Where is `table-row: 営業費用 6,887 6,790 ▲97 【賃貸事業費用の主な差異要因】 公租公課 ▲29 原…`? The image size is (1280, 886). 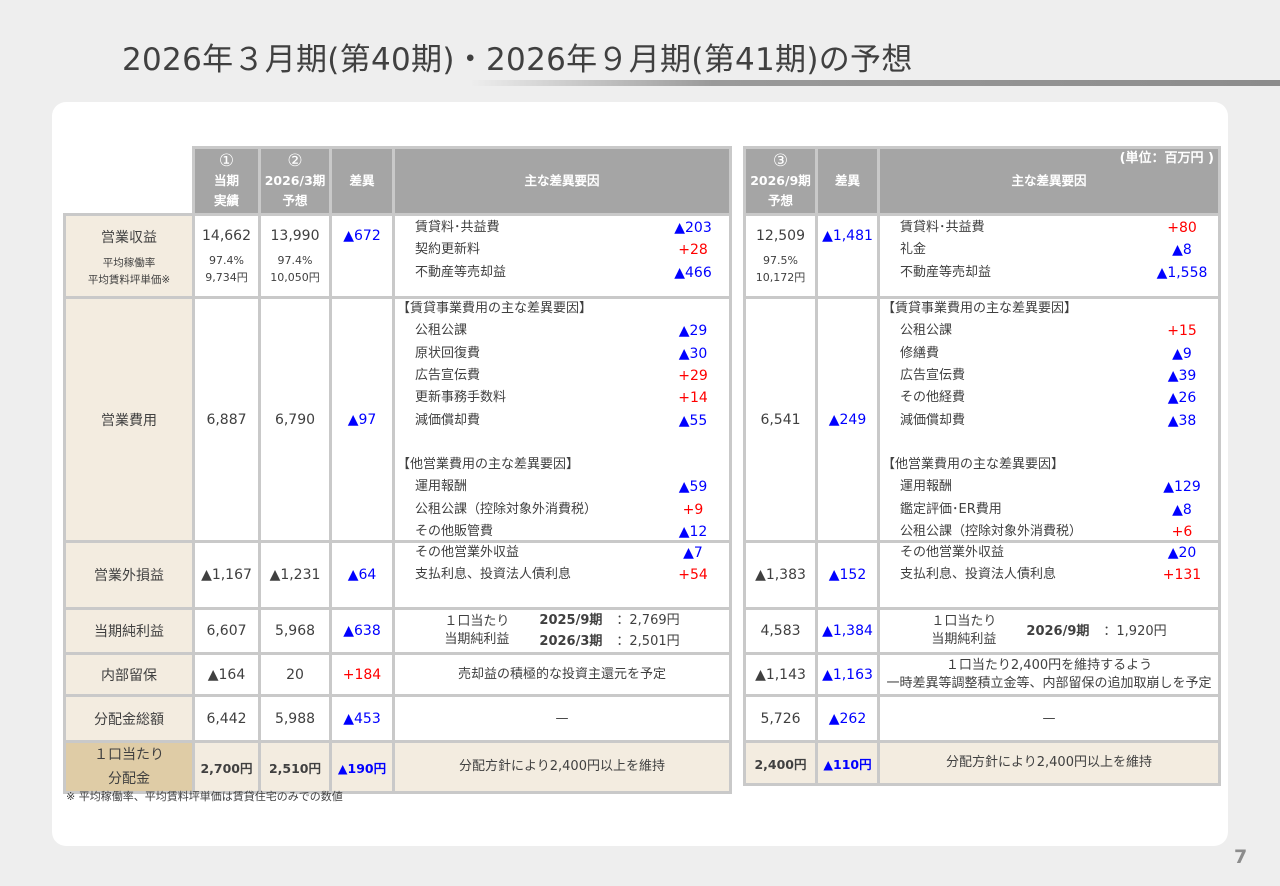
table-row: 営業費用 6,887 6,790 ▲97 【賃貸事業費用の主な差異要因】 公租公課 ▲29 原… is located at coordinates (397, 419).